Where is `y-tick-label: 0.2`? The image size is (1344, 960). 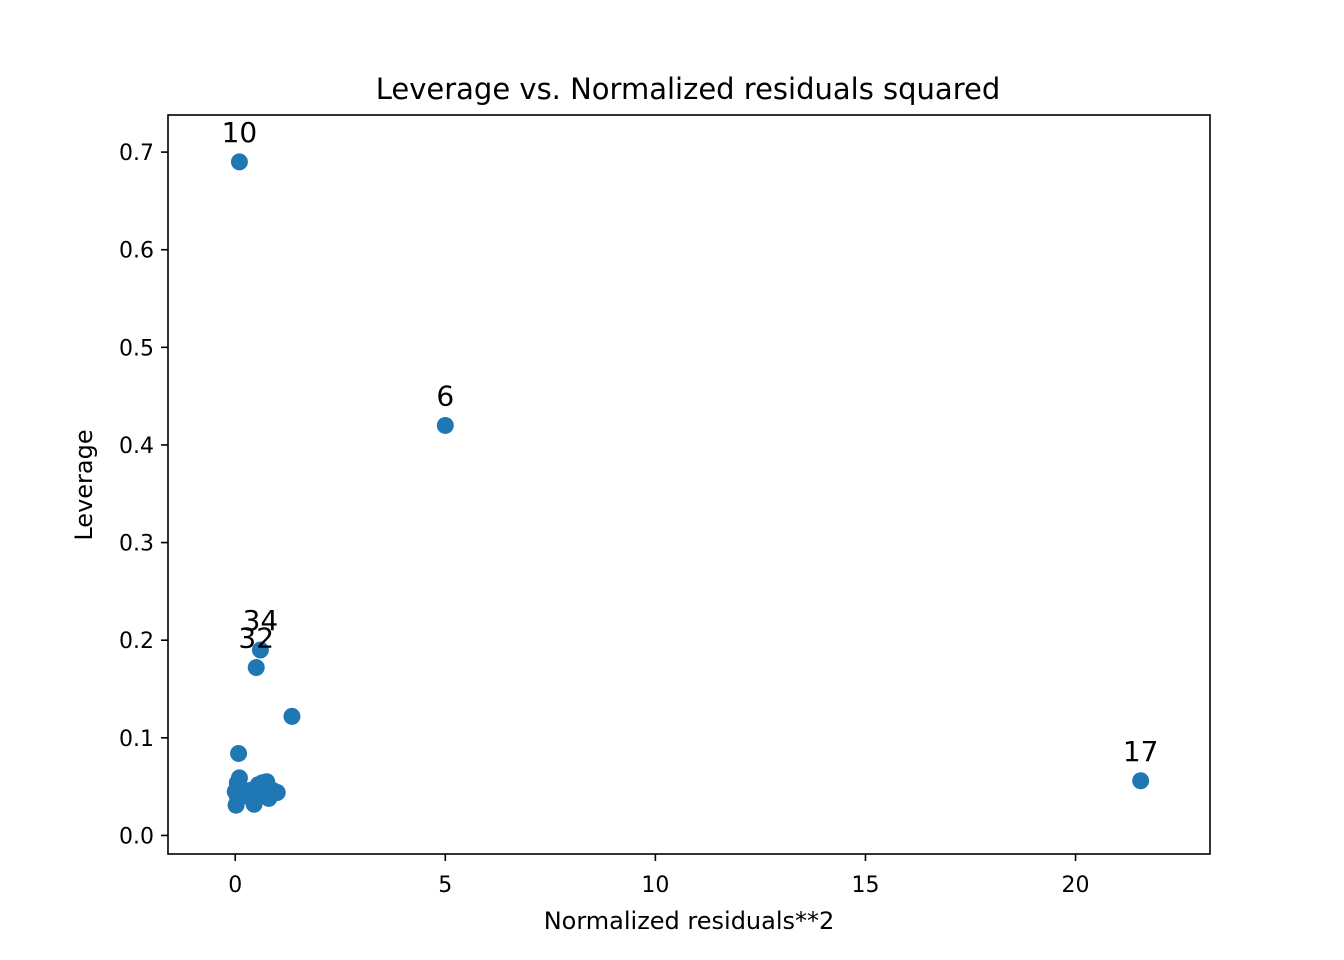 y-tick-label: 0.2 is located at coordinates (136, 641).